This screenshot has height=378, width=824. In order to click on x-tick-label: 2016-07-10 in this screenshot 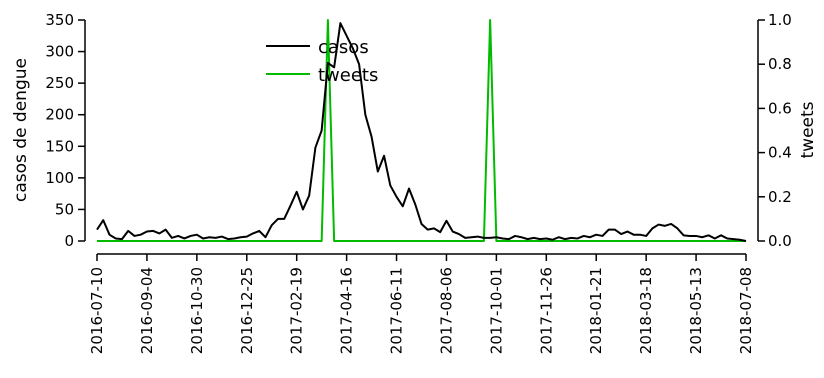, I will do `click(97, 310)`.